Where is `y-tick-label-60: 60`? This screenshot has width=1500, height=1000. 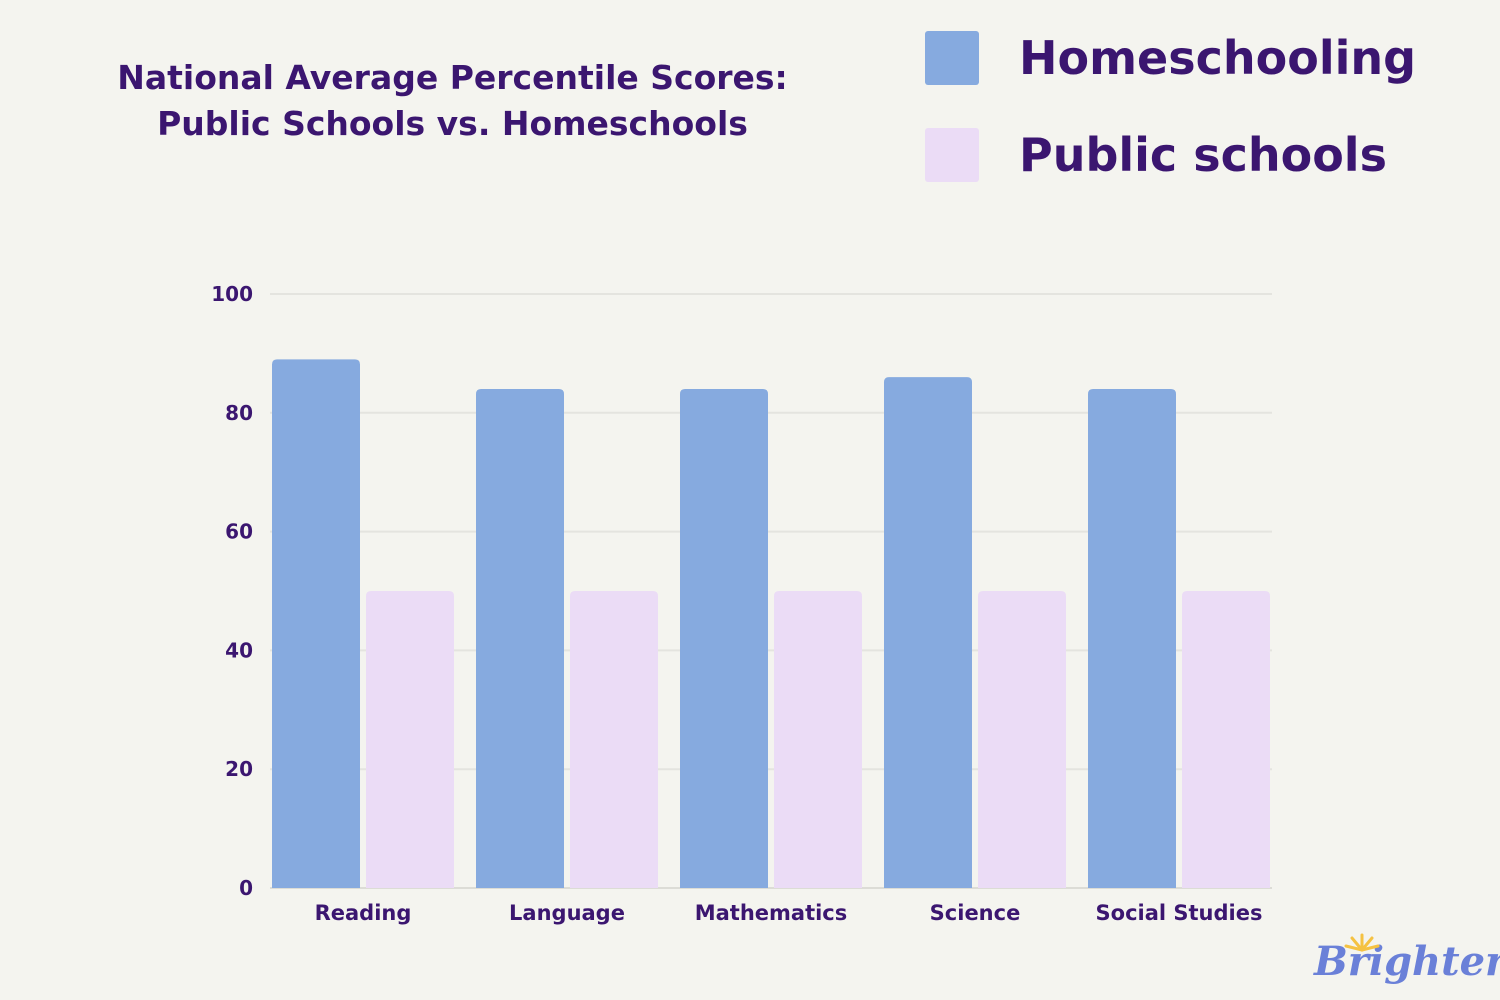 y-tick-label-60: 60 is located at coordinates (239, 532).